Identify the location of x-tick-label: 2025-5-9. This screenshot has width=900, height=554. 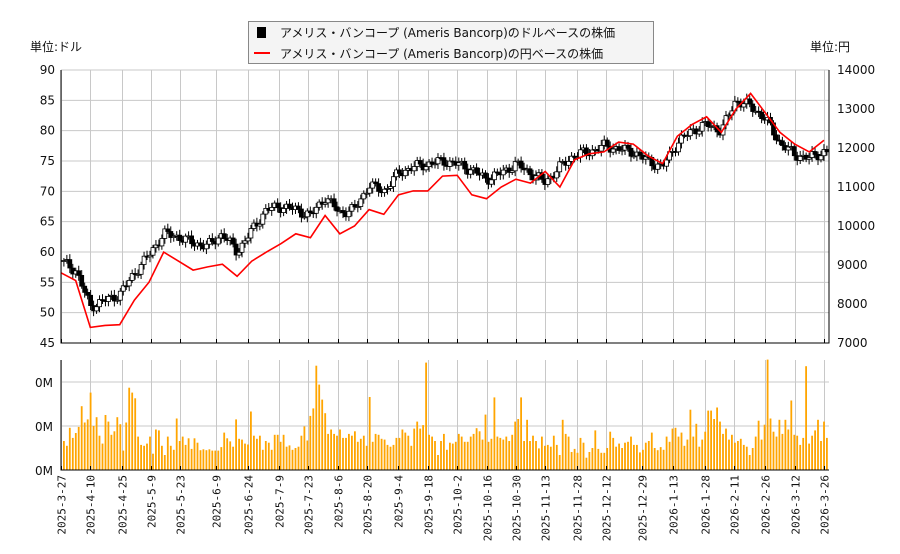
(152, 501).